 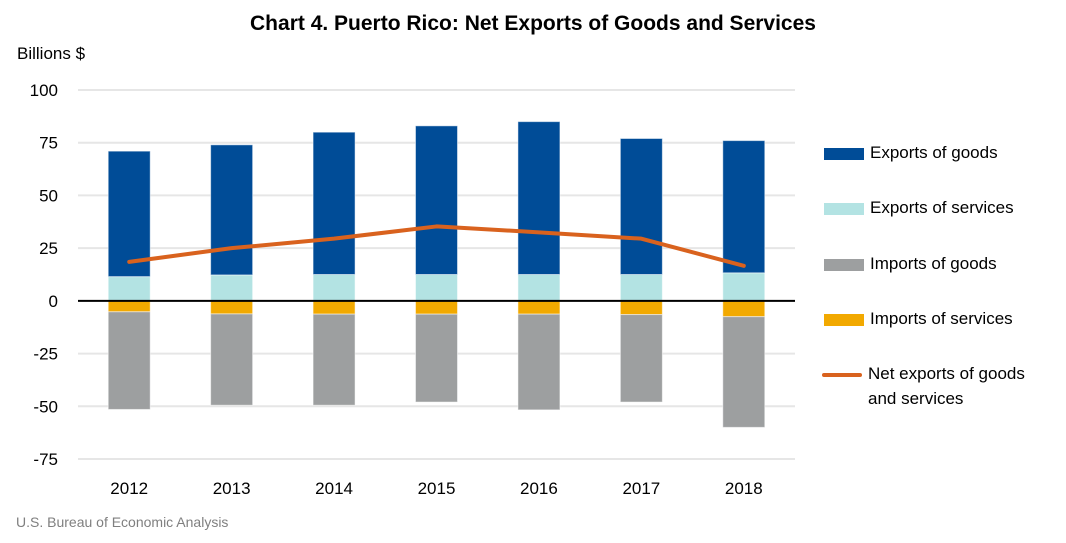 What do you see at coordinates (129, 488) in the screenshot?
I see `x-tick-label: 2012` at bounding box center [129, 488].